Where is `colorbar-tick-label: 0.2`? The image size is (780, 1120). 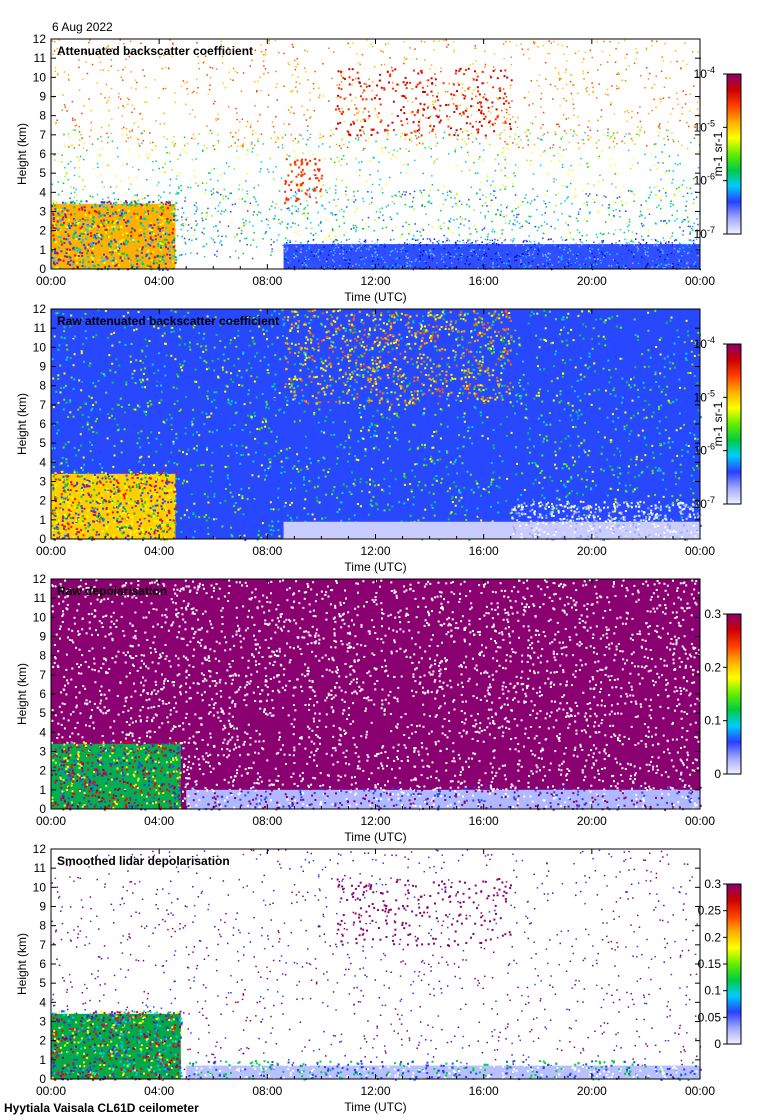
colorbar-tick-label: 0.2 is located at coordinates (712, 937).